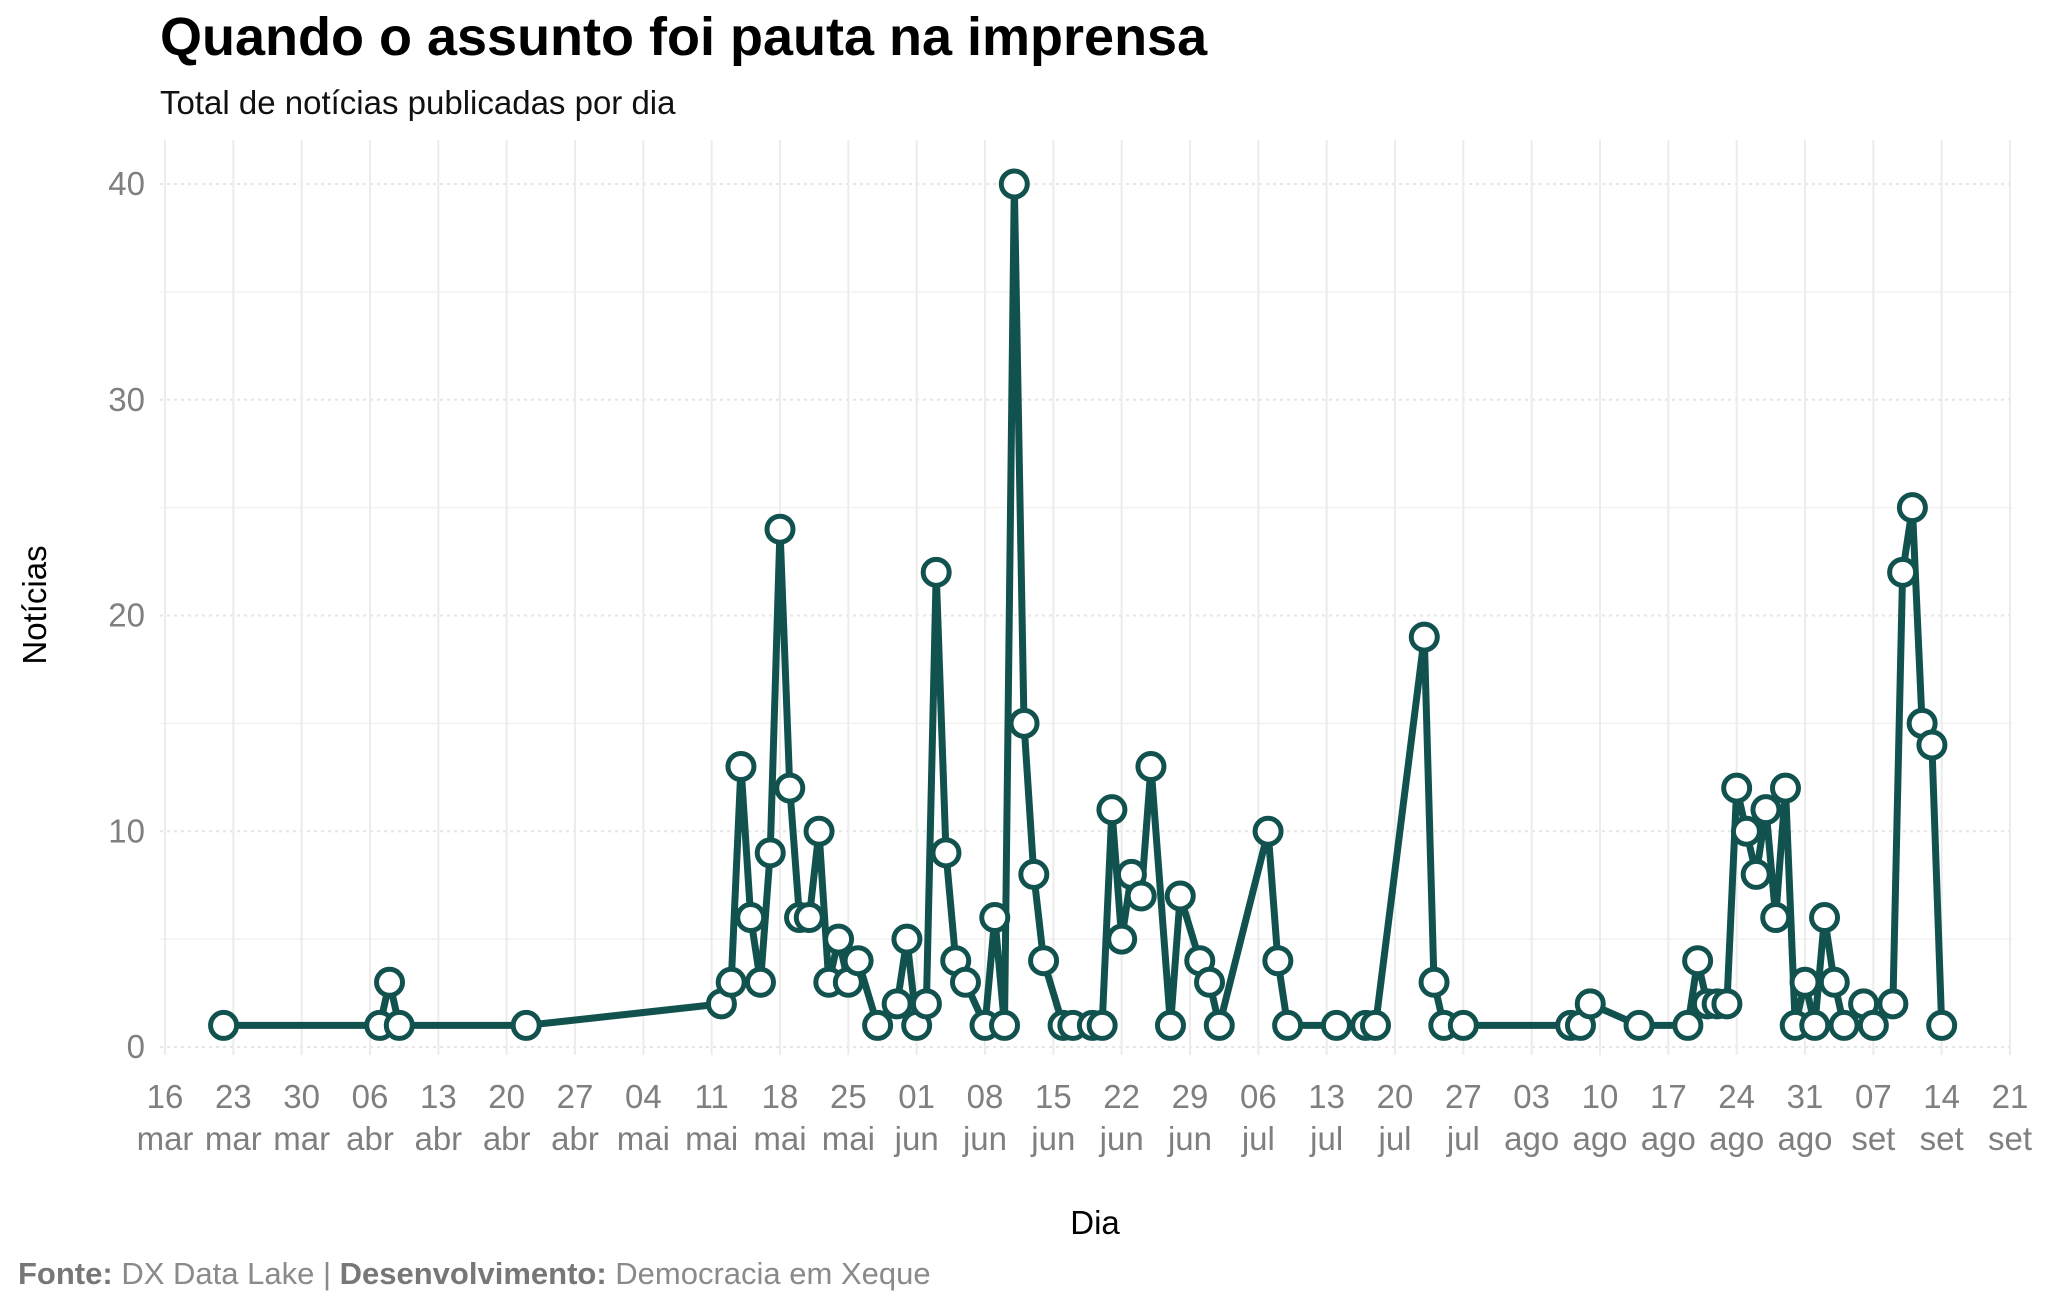 The width and height of the screenshot is (2048, 1311). I want to click on x-tick-day: 20, so click(1395, 1096).